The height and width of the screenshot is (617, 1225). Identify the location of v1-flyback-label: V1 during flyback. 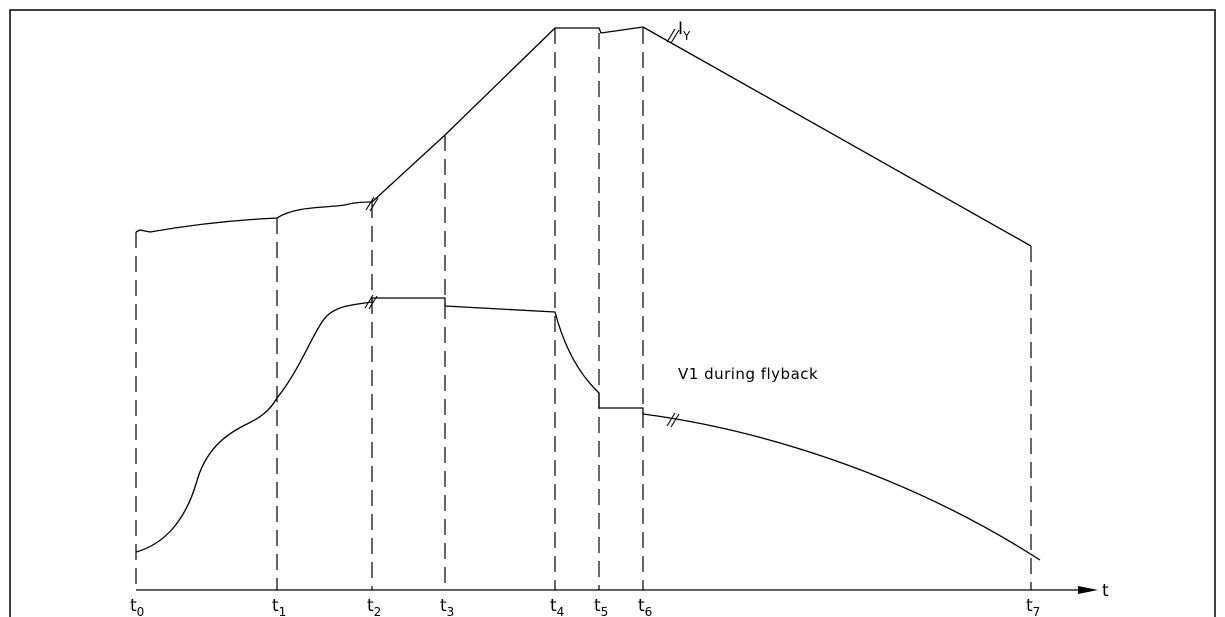
(748, 374).